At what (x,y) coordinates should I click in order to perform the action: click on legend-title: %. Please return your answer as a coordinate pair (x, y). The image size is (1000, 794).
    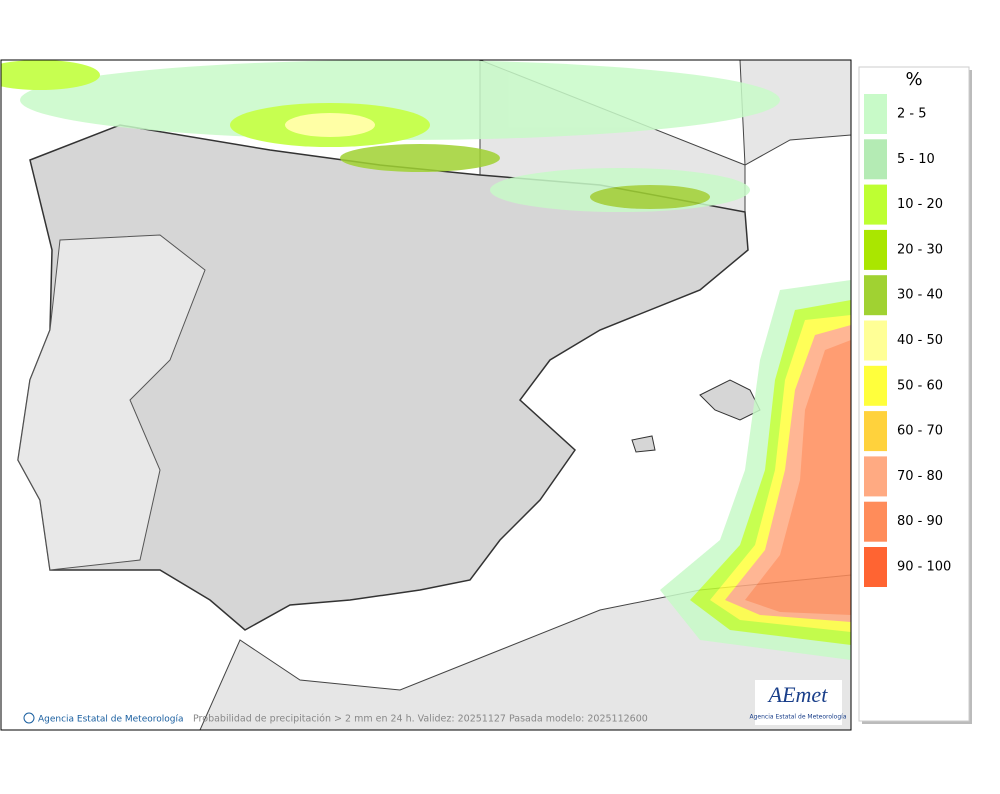
    Looking at the image, I should click on (913, 79).